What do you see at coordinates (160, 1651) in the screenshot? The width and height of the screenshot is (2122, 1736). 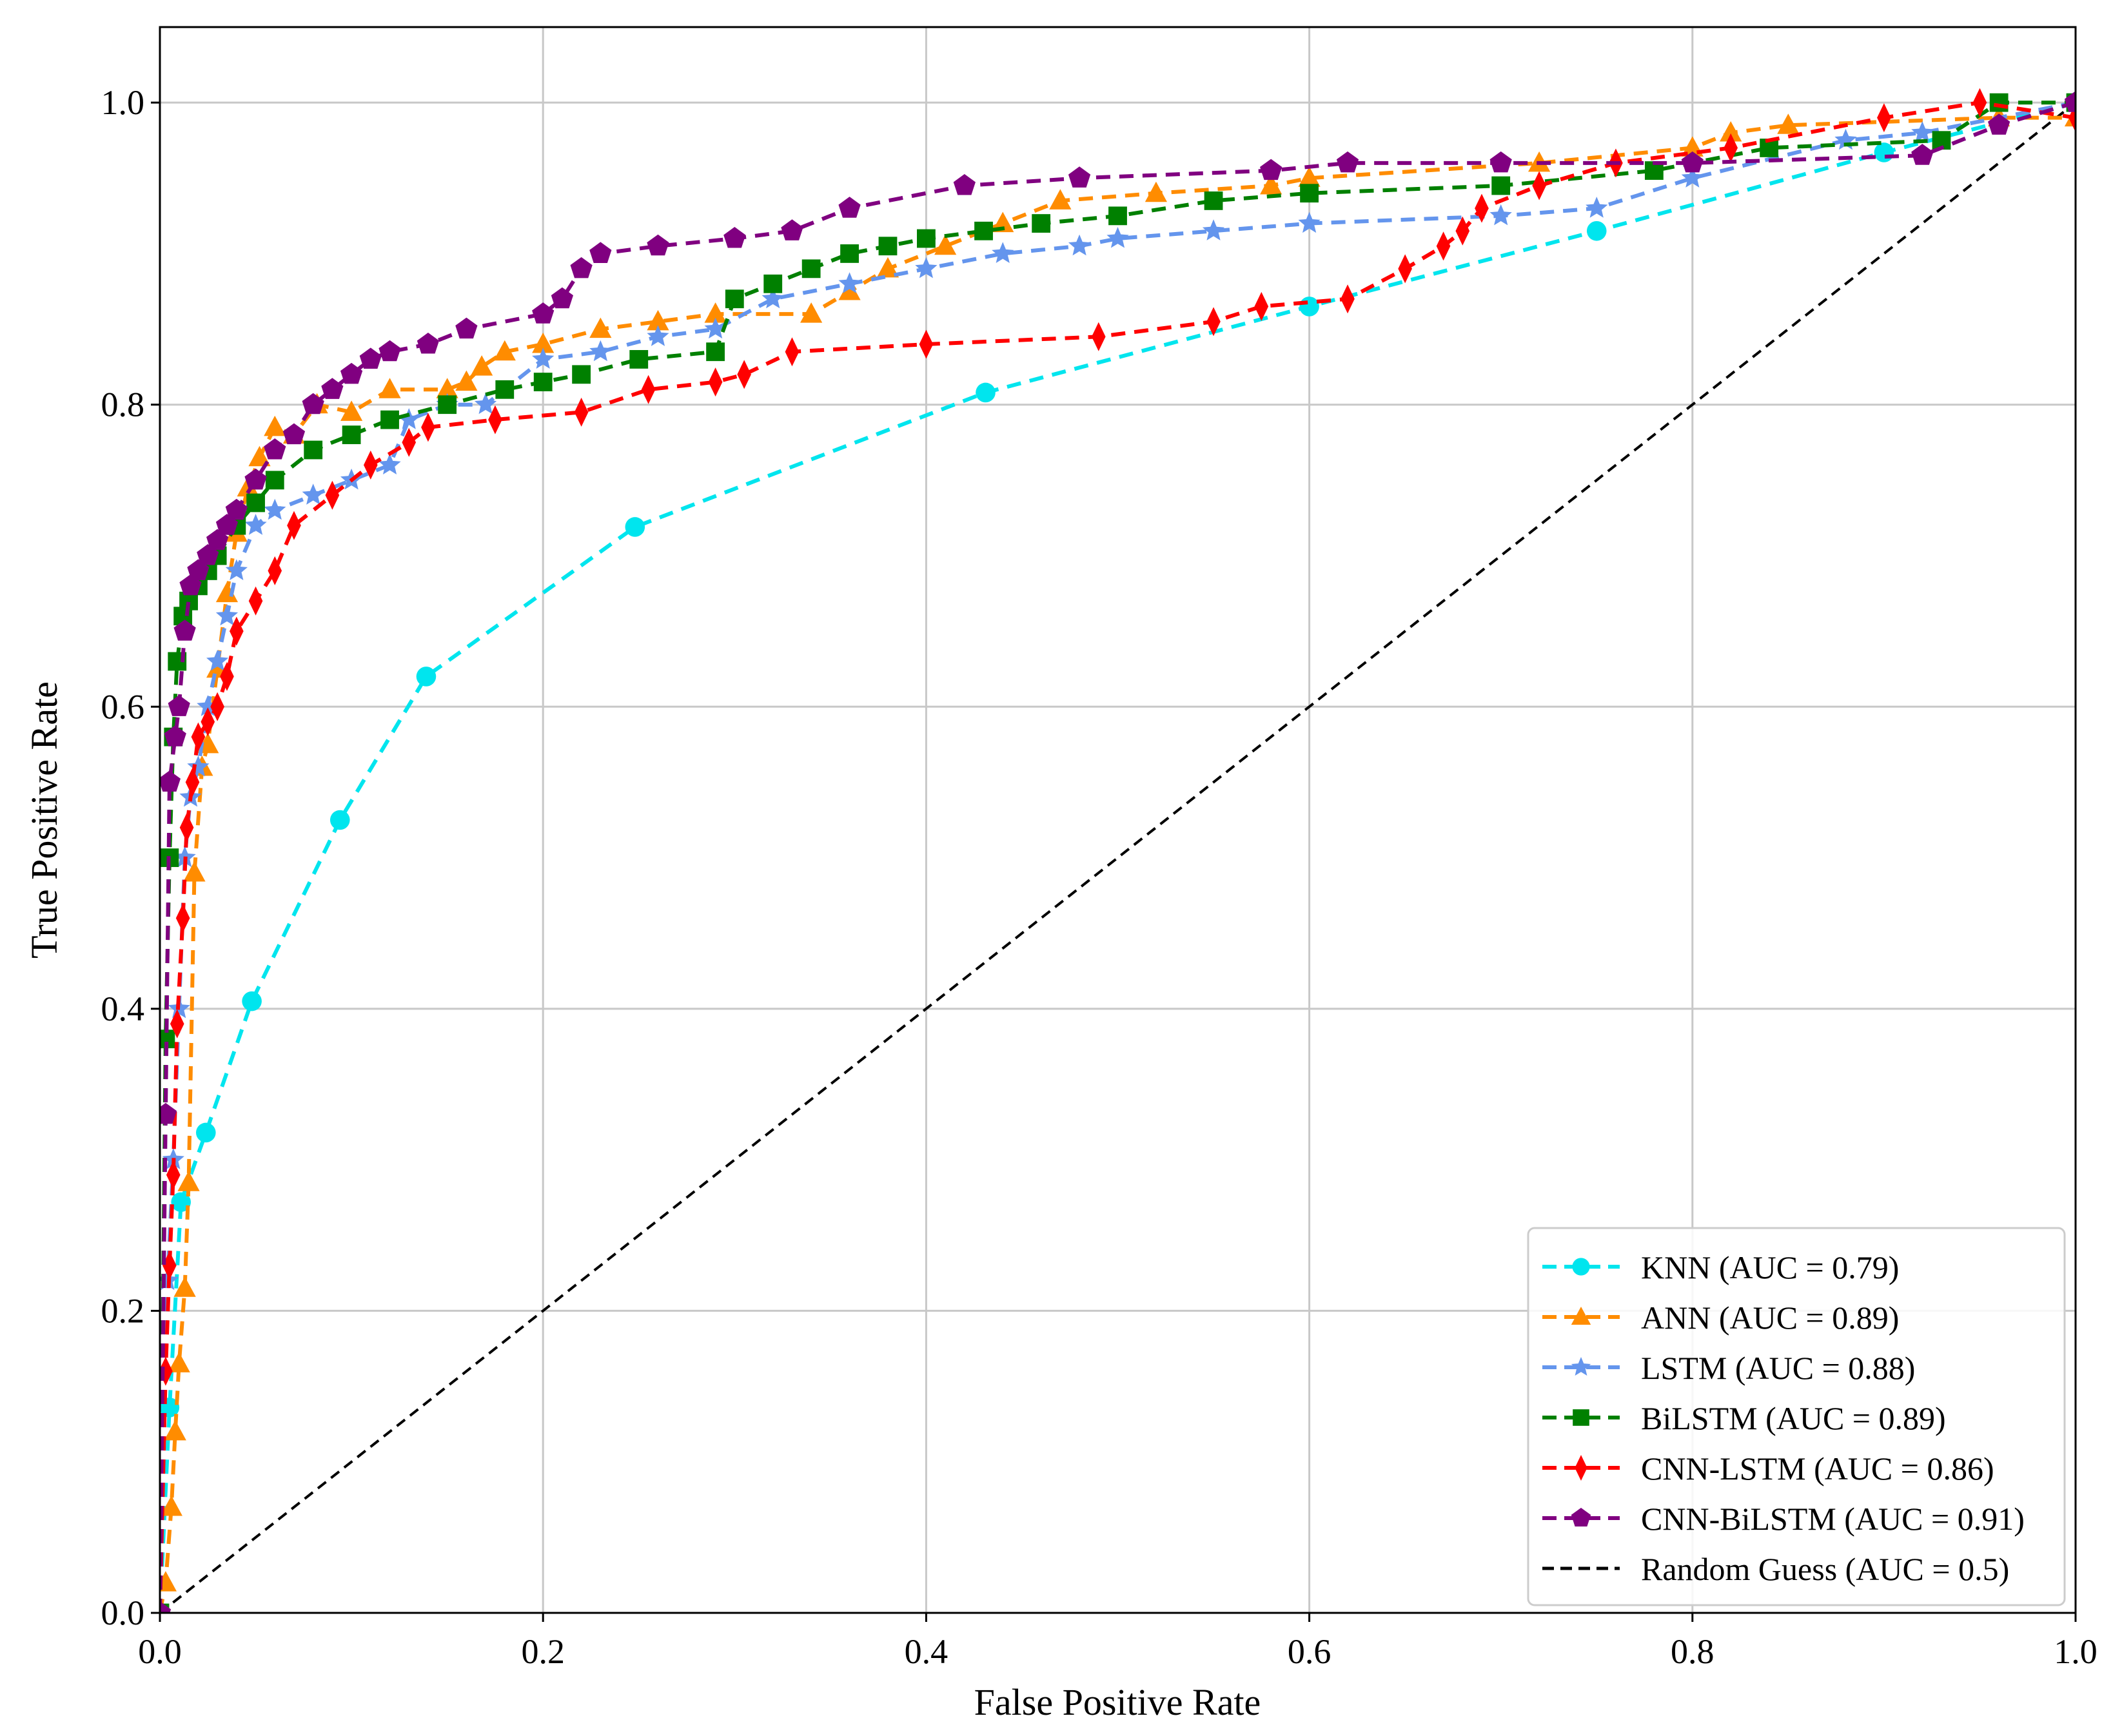 I see `x-tick-label: 0.0` at bounding box center [160, 1651].